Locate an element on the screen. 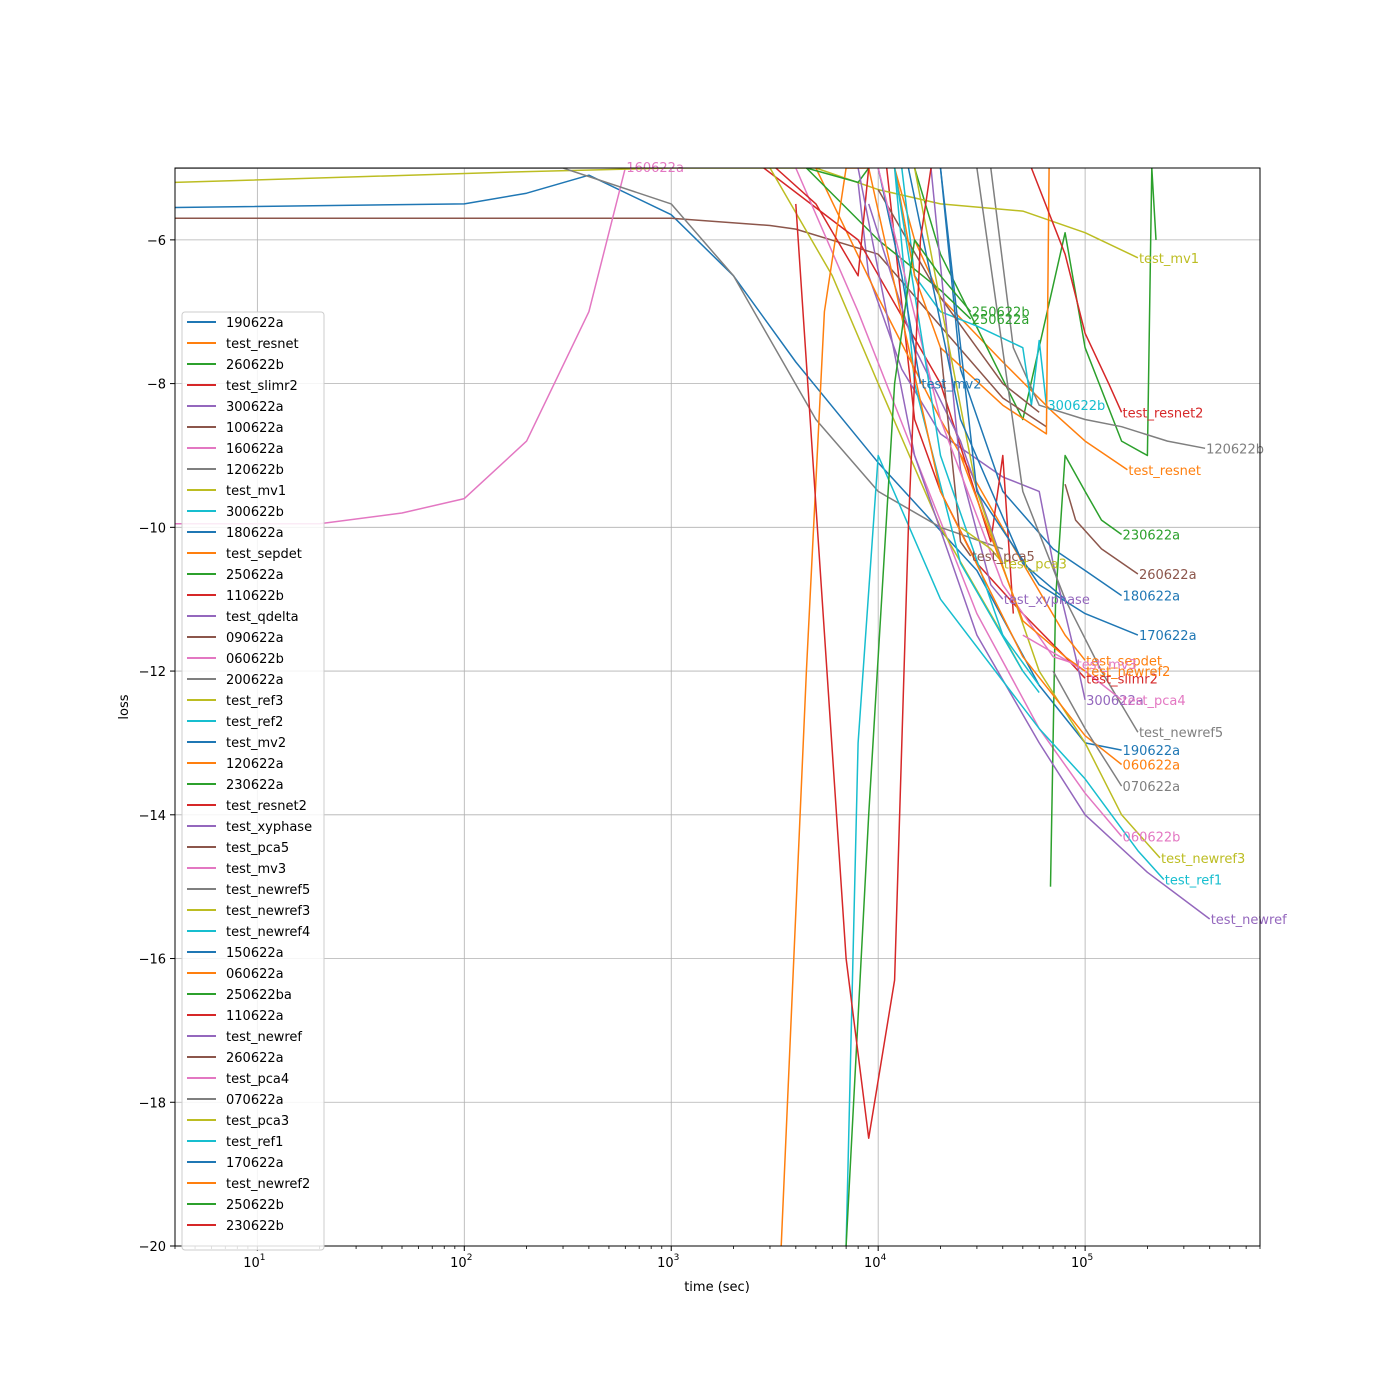 The image size is (1400, 1400). series-end-label: 060622b is located at coordinates (1152, 837).